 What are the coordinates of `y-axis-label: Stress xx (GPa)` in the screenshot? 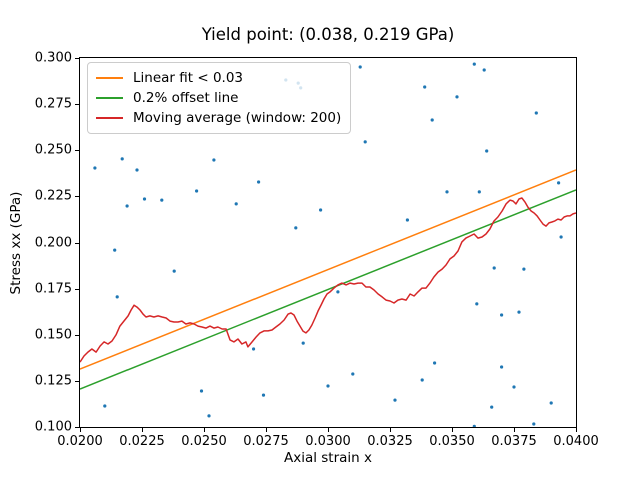 It's located at (16, 243).